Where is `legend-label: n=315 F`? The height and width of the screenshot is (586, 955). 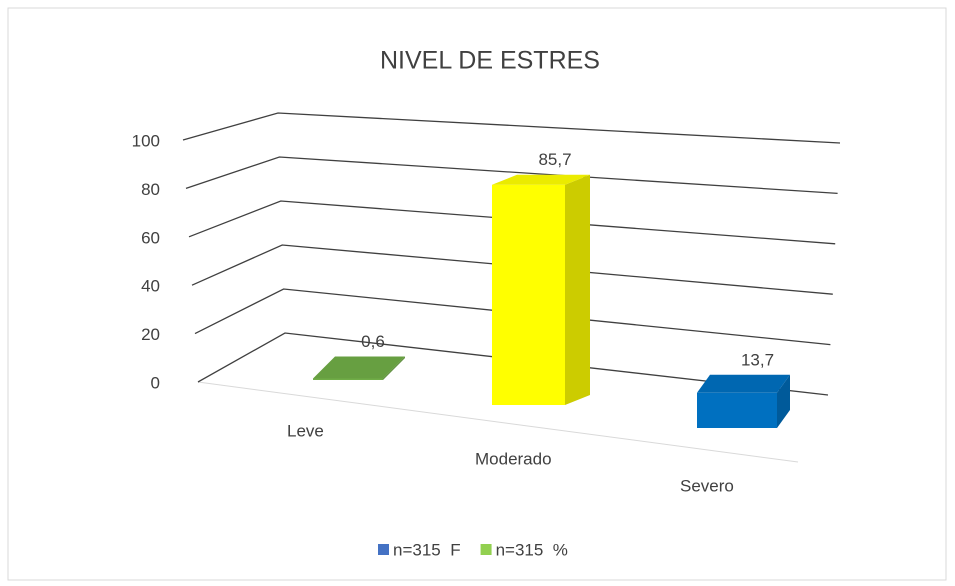 legend-label: n=315 F is located at coordinates (427, 549).